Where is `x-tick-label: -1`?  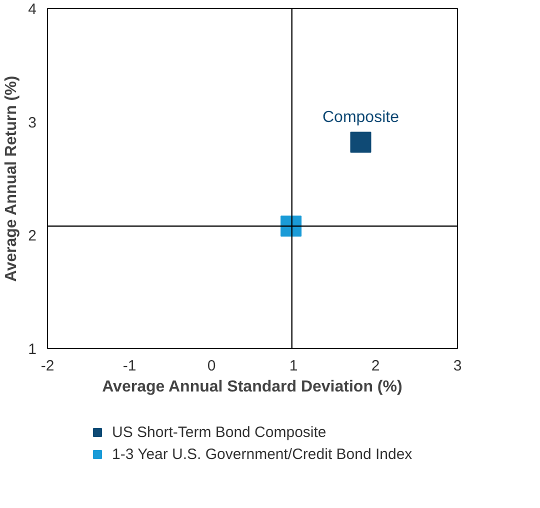 x-tick-label: -1 is located at coordinates (129, 366).